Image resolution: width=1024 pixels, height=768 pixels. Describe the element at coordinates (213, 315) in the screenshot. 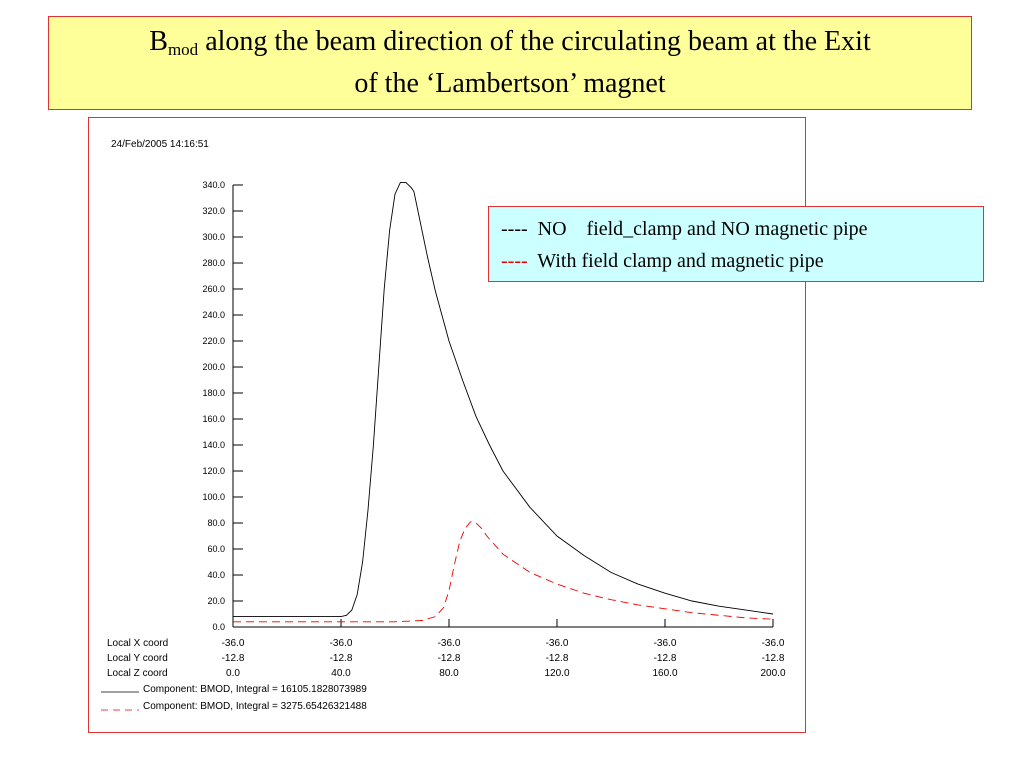

I see `y-tick-label: 240.0` at that location.